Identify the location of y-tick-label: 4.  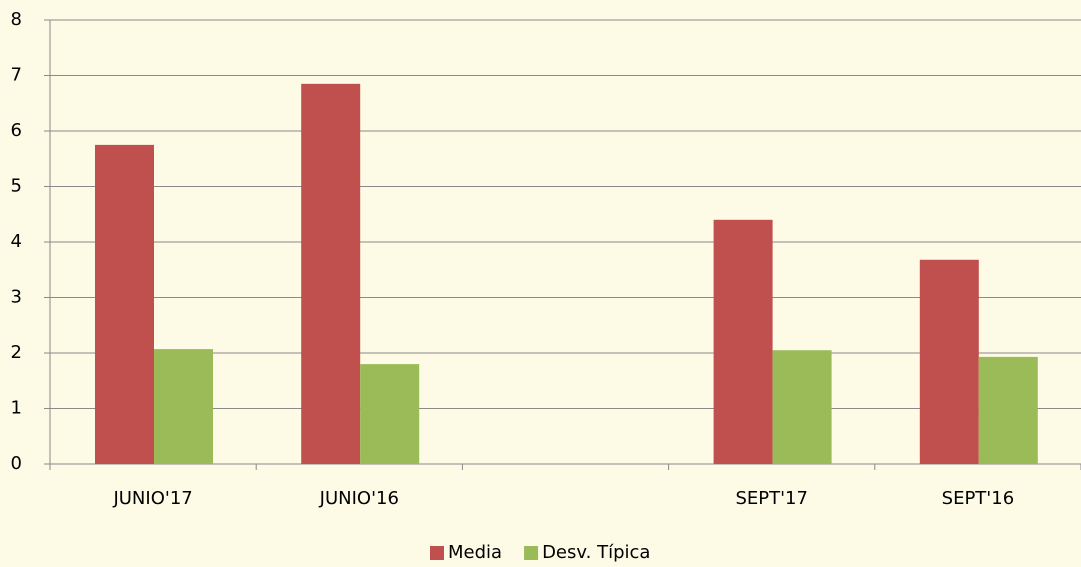
(16, 241).